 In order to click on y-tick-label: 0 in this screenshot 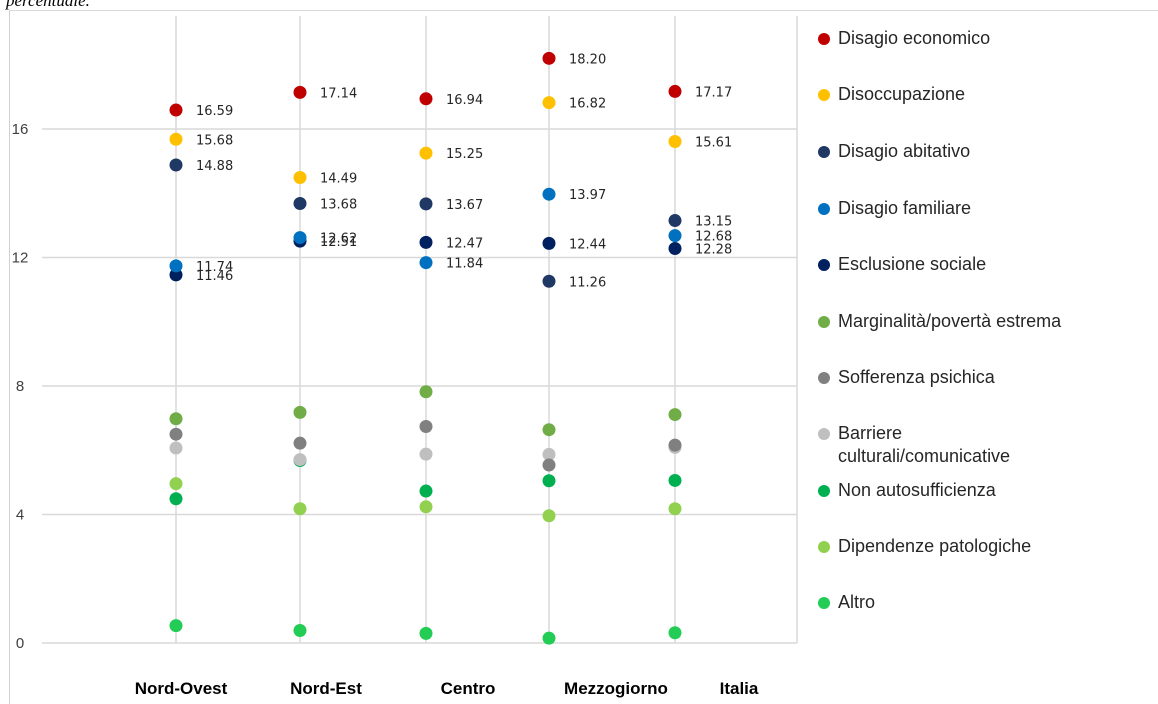, I will do `click(20, 643)`.